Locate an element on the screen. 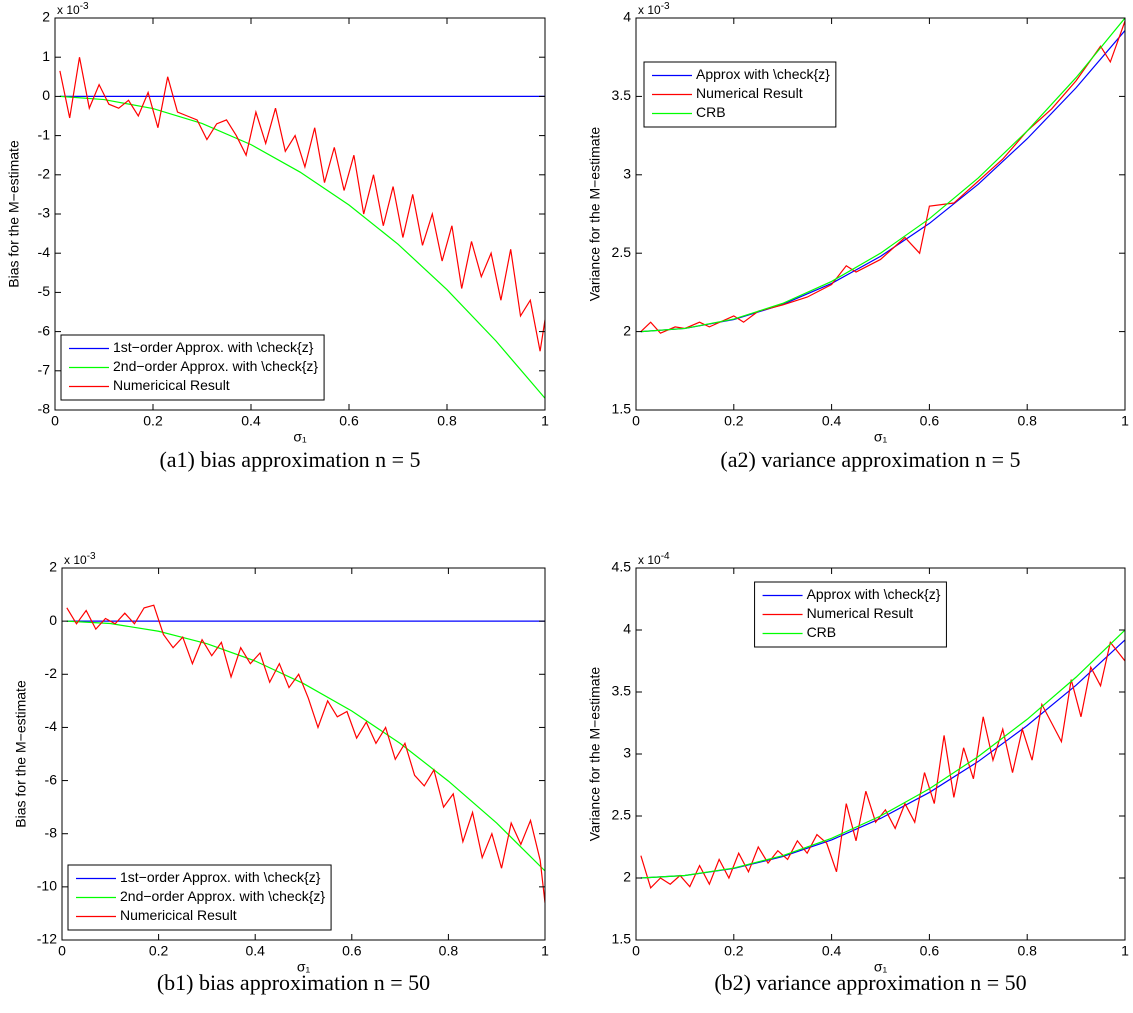  y-tick-label: 4.5 is located at coordinates (622, 567).